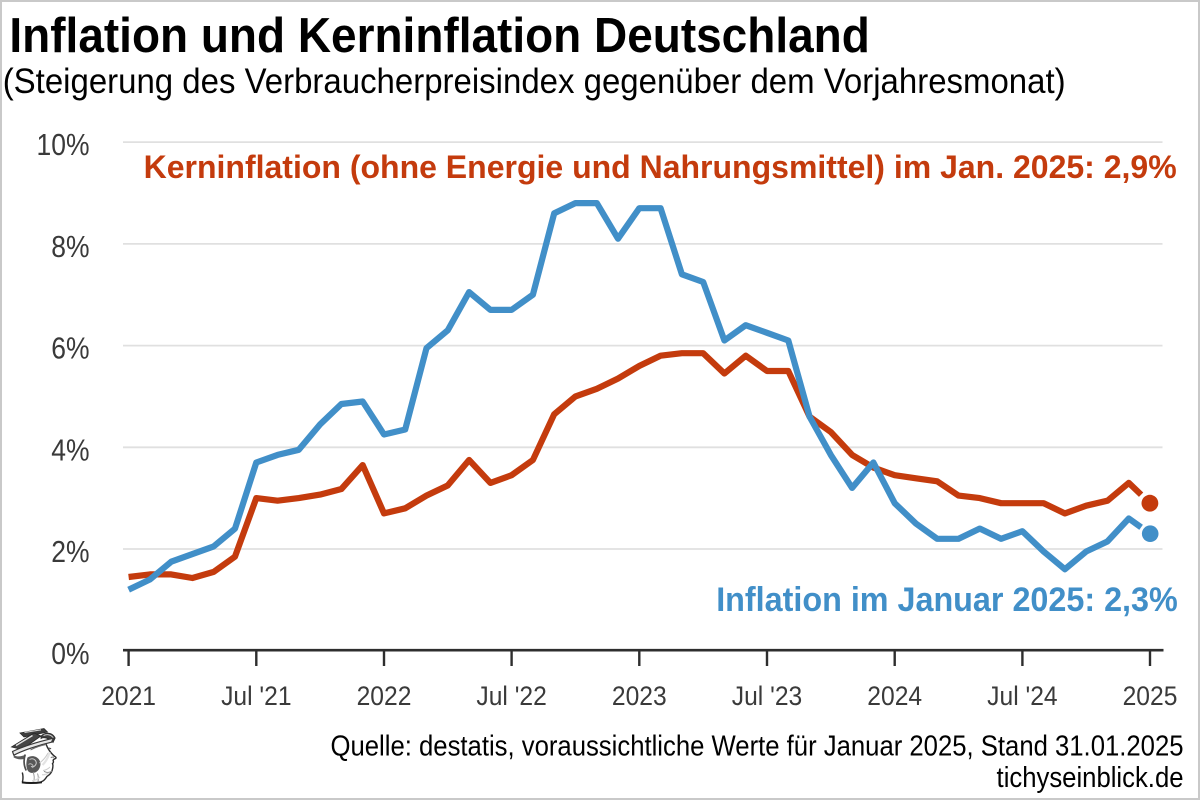 The image size is (1200, 800). I want to click on svg-text: 8%, so click(70, 247).